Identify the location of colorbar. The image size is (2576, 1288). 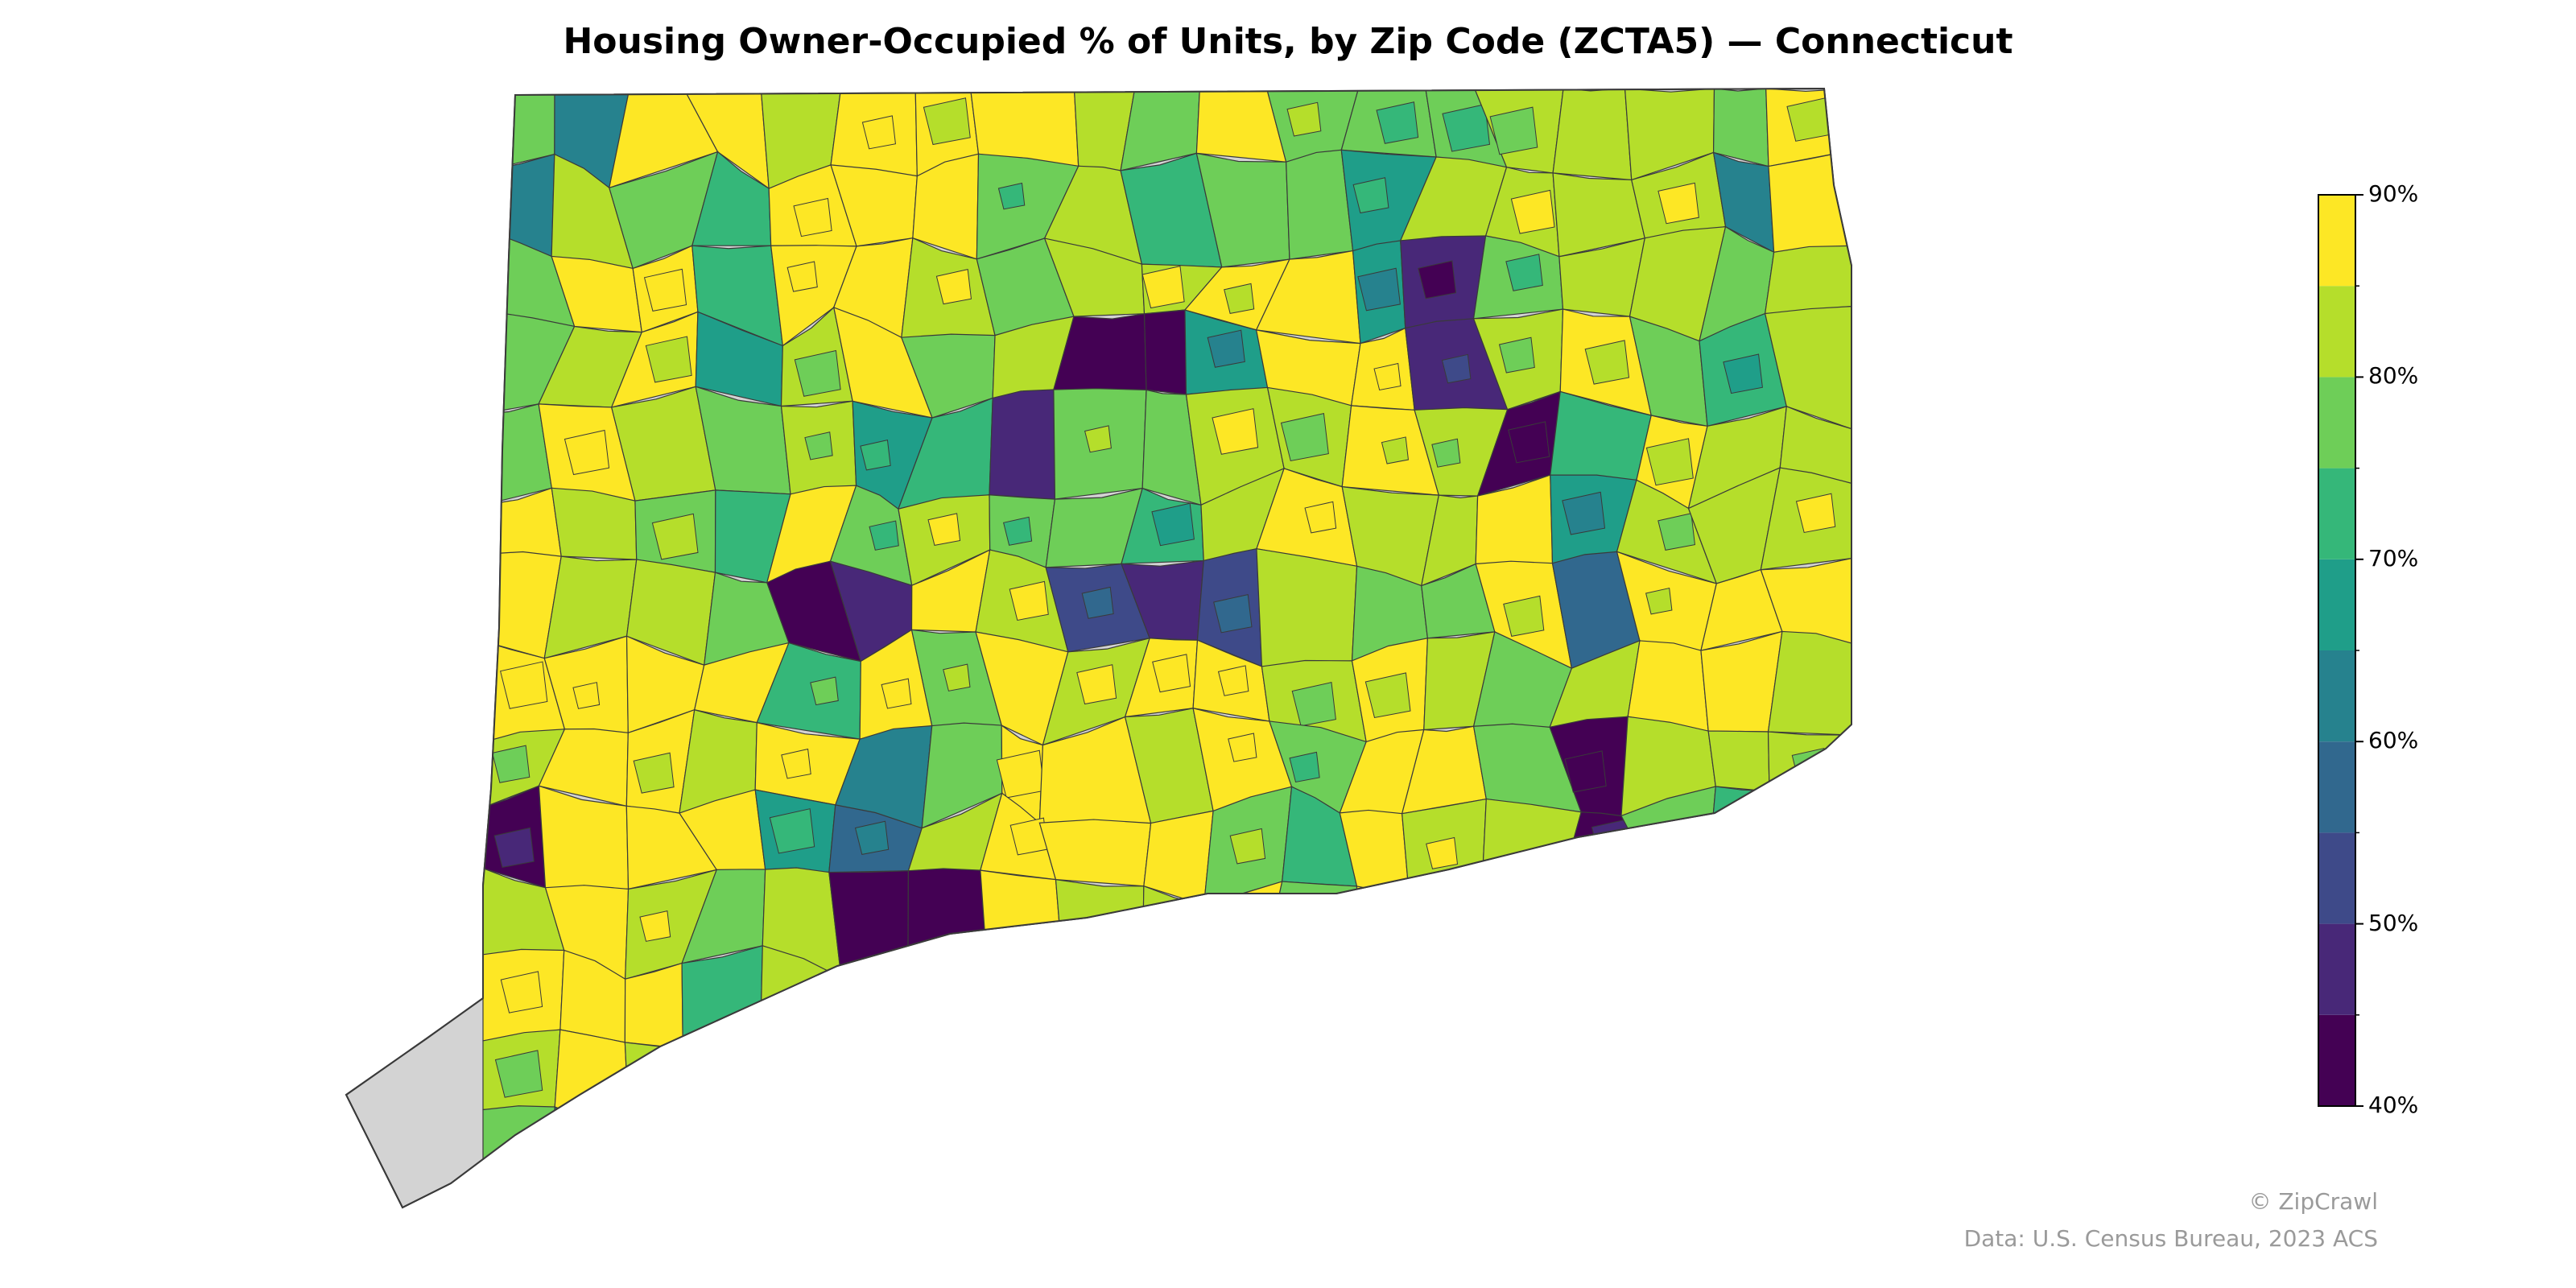
(2340, 650).